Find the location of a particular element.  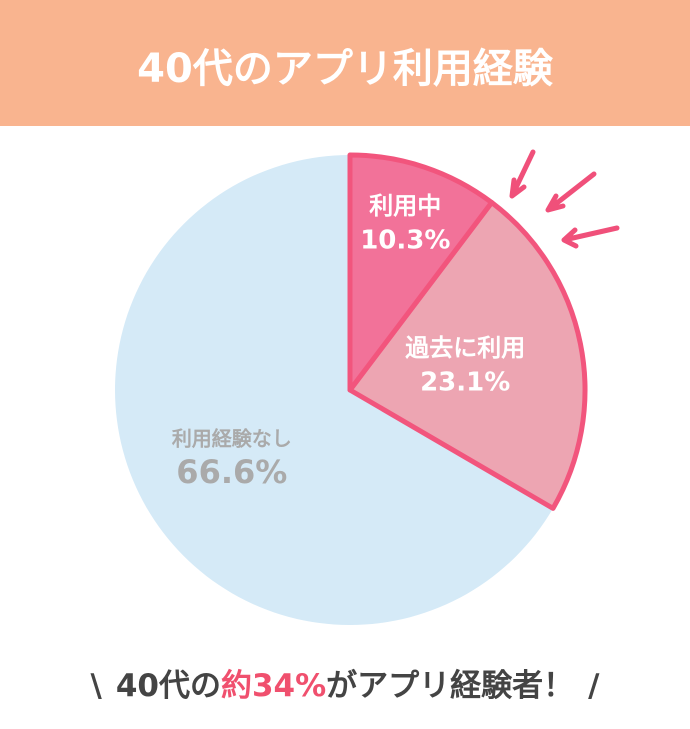

caption-lead: 40代の is located at coordinates (168, 686).